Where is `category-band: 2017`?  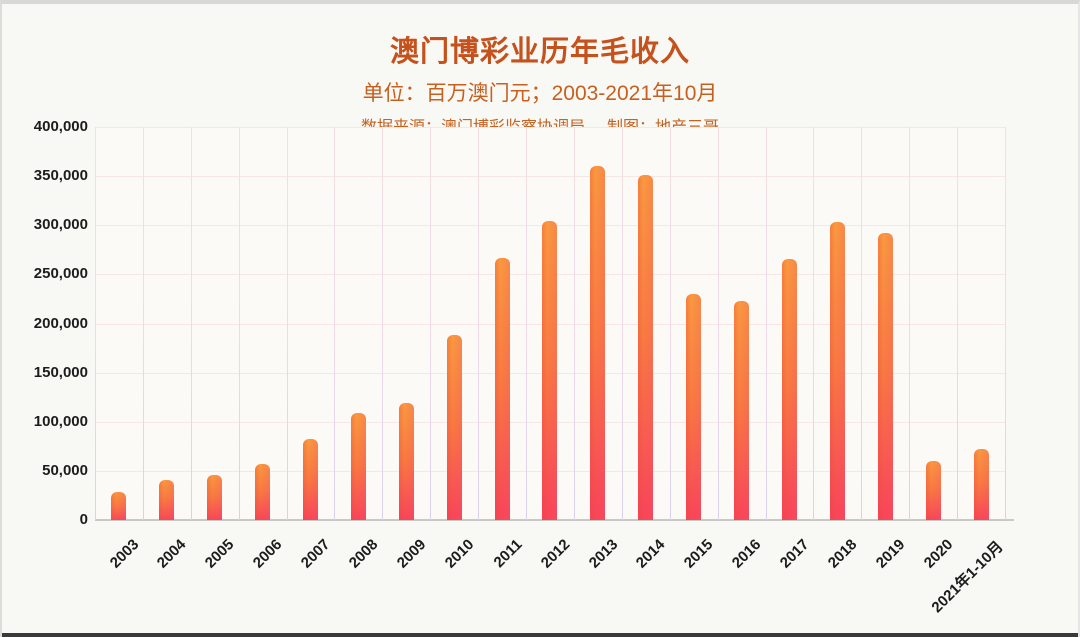
category-band: 2017 is located at coordinates (790, 349).